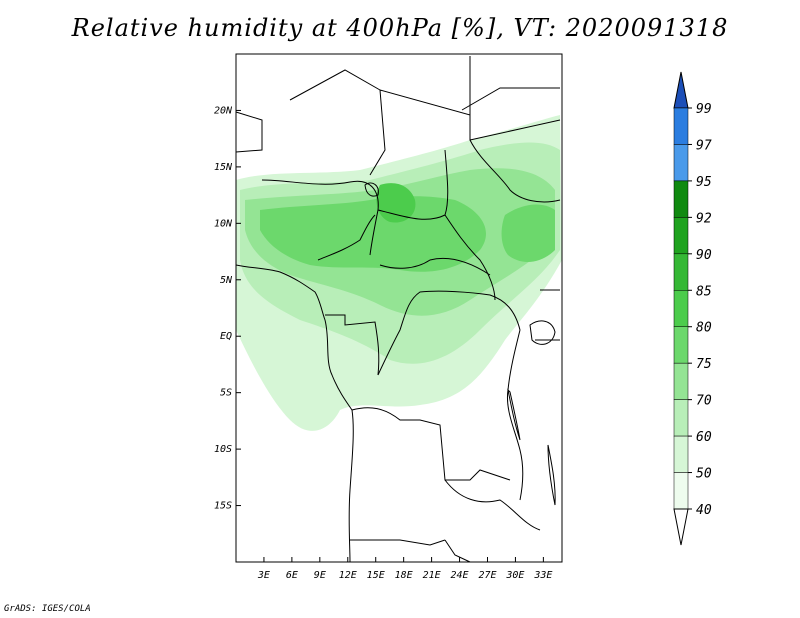  What do you see at coordinates (223, 506) in the screenshot?
I see `lat-tick-label: 15S` at bounding box center [223, 506].